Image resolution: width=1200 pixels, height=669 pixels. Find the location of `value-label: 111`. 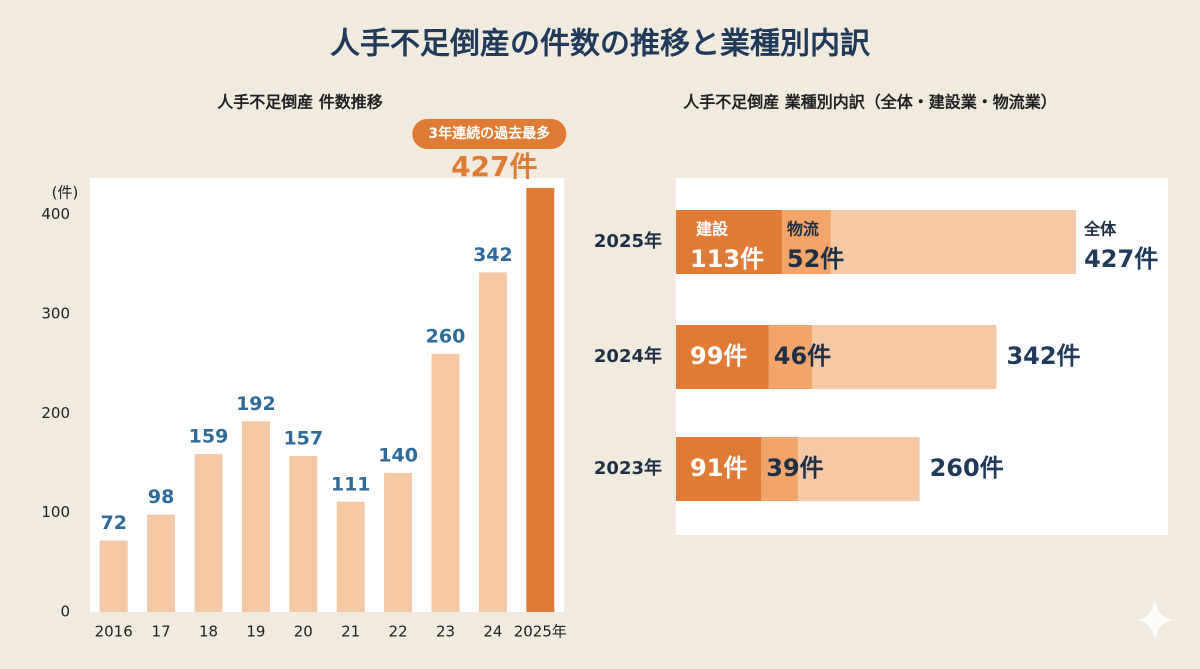

value-label: 111 is located at coordinates (351, 484).